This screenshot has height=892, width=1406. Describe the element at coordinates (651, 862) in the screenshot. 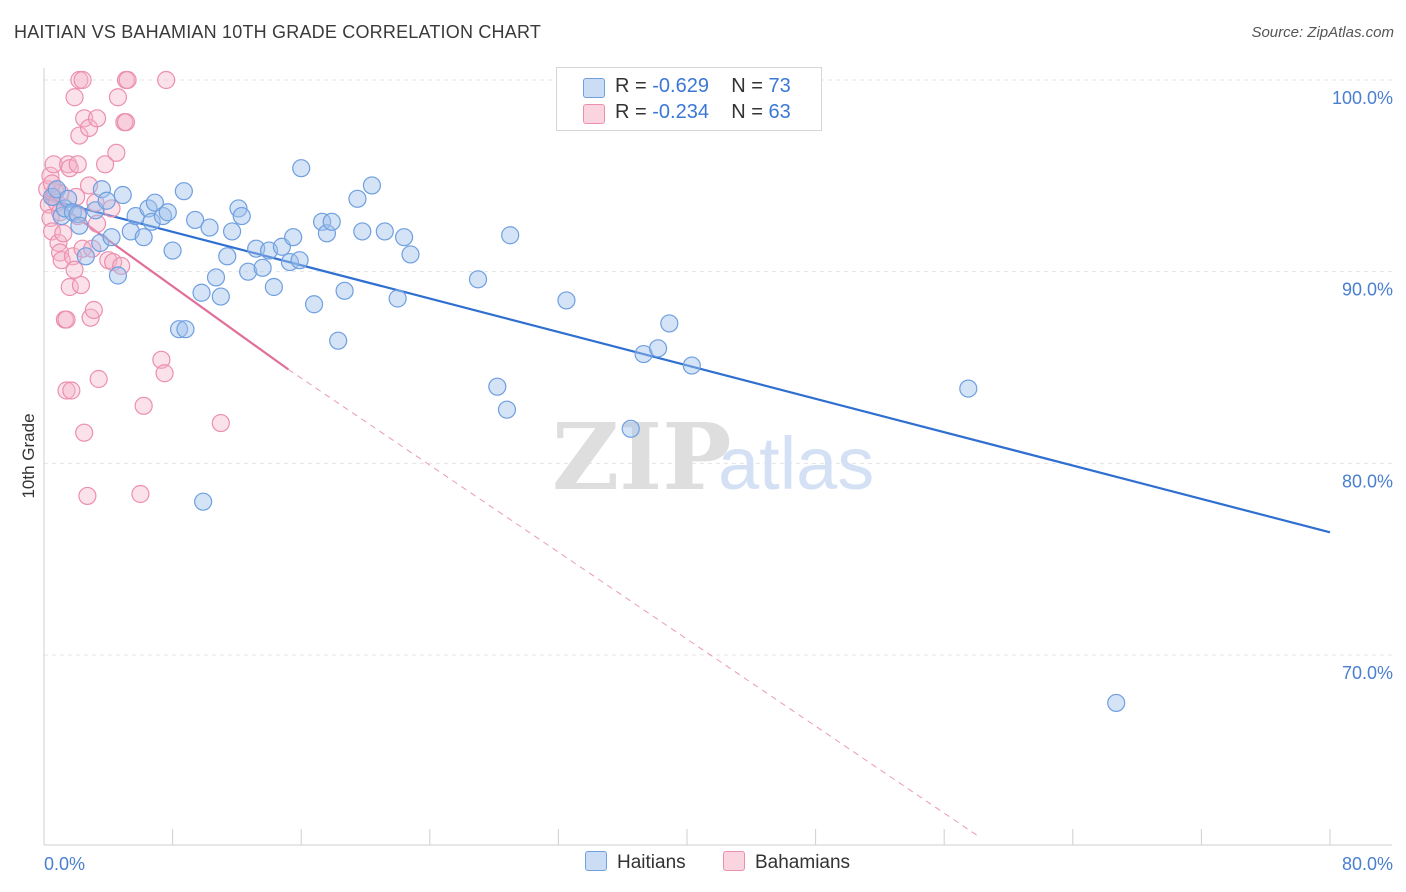

I see `bottom-legend-label-haitians: Haitians` at that location.